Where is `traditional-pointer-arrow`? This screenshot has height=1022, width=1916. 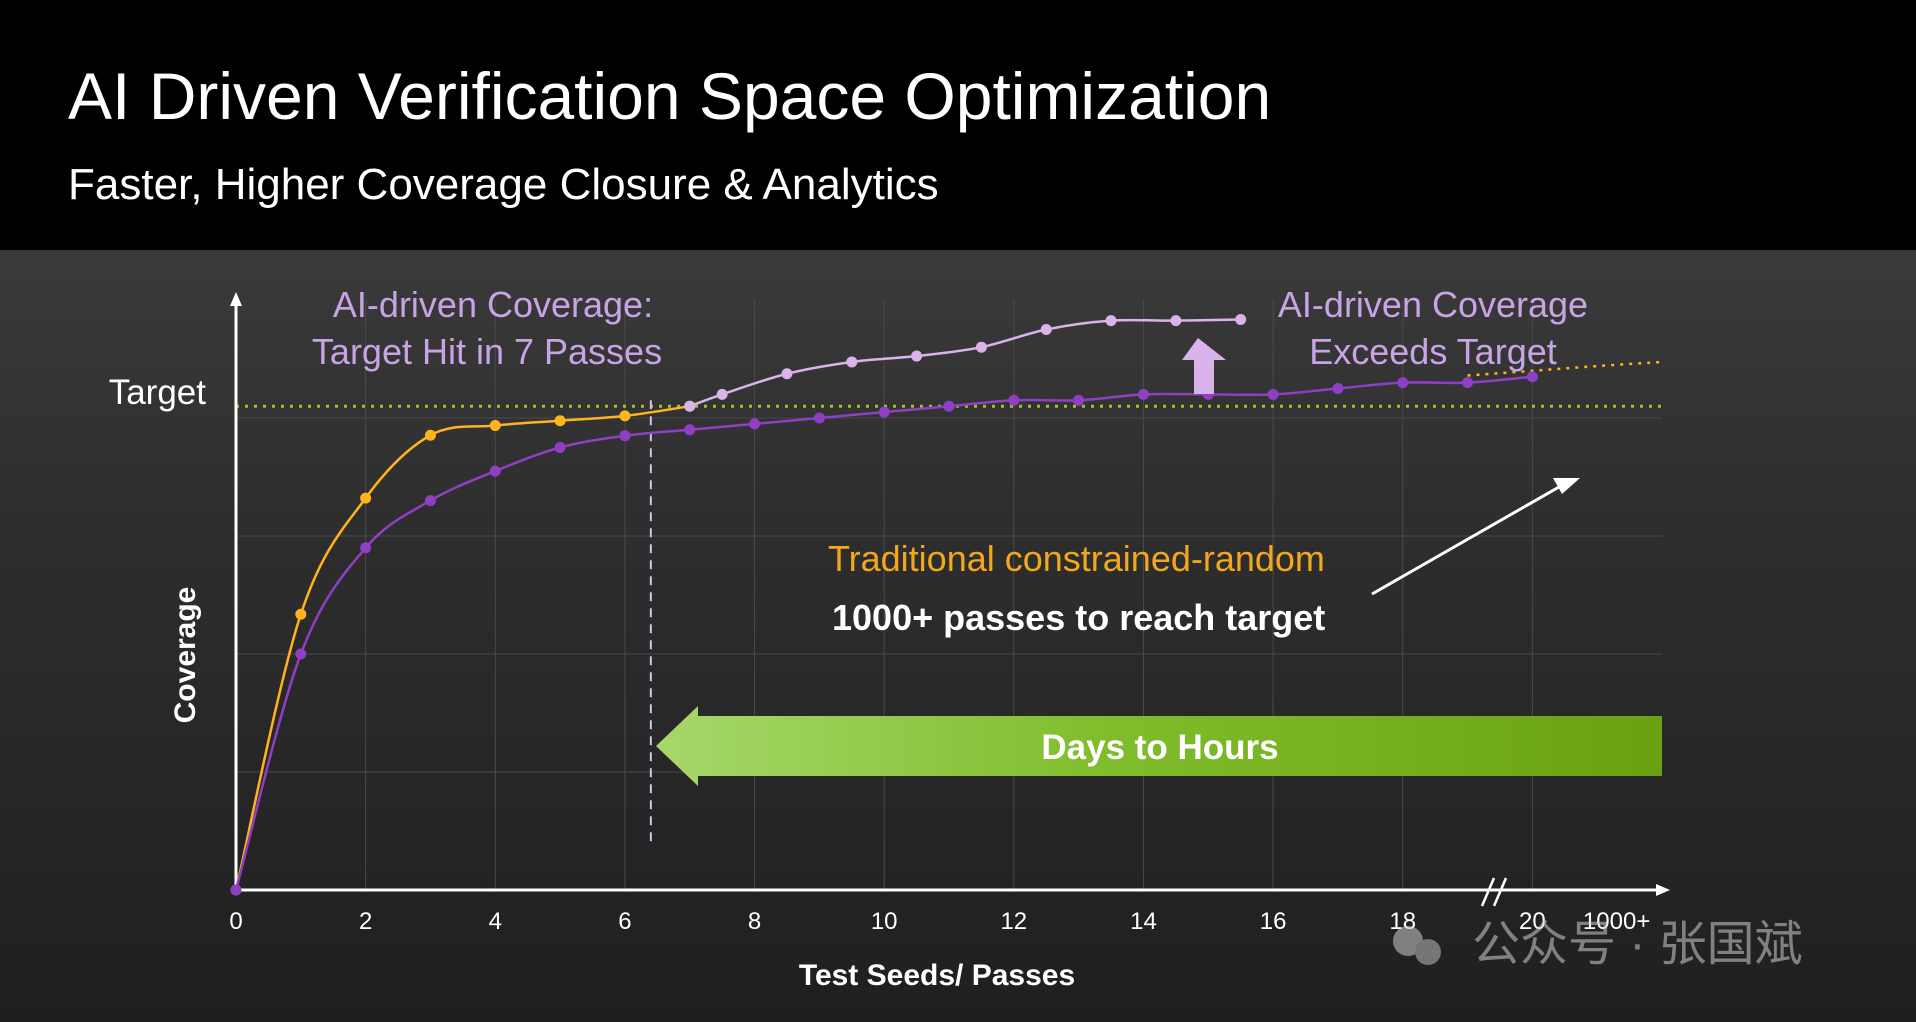 traditional-pointer-arrow is located at coordinates (1475, 537).